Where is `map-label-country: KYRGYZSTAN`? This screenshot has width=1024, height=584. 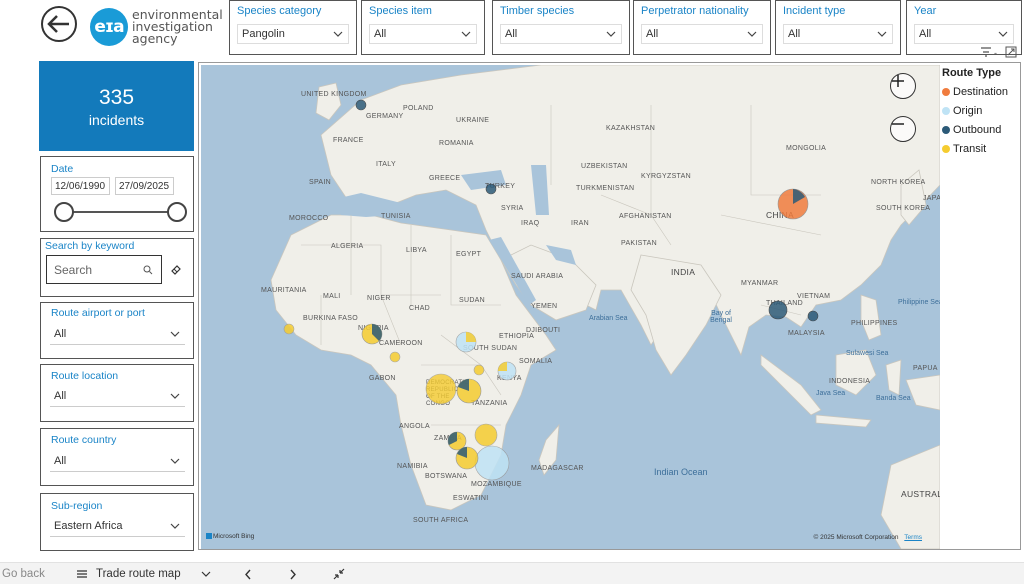
map-label-country: KYRGYZSTAN is located at coordinates (666, 176).